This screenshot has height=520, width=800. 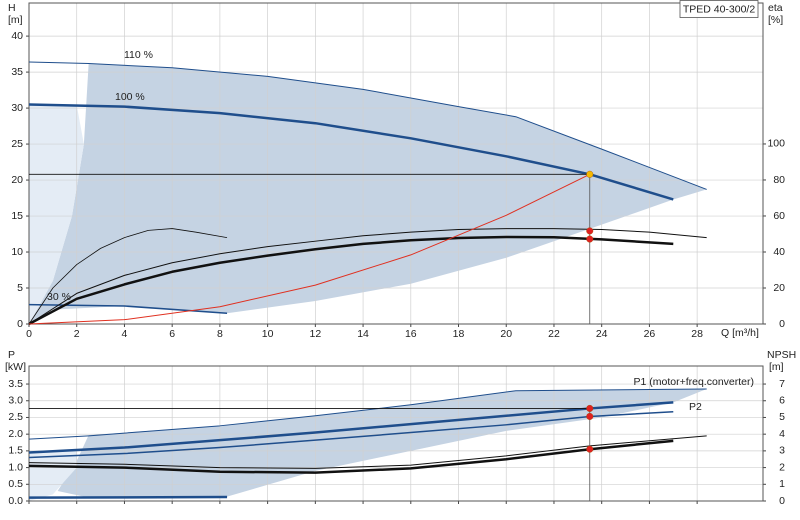 I want to click on y2-unit: [m], so click(x=776, y=367).